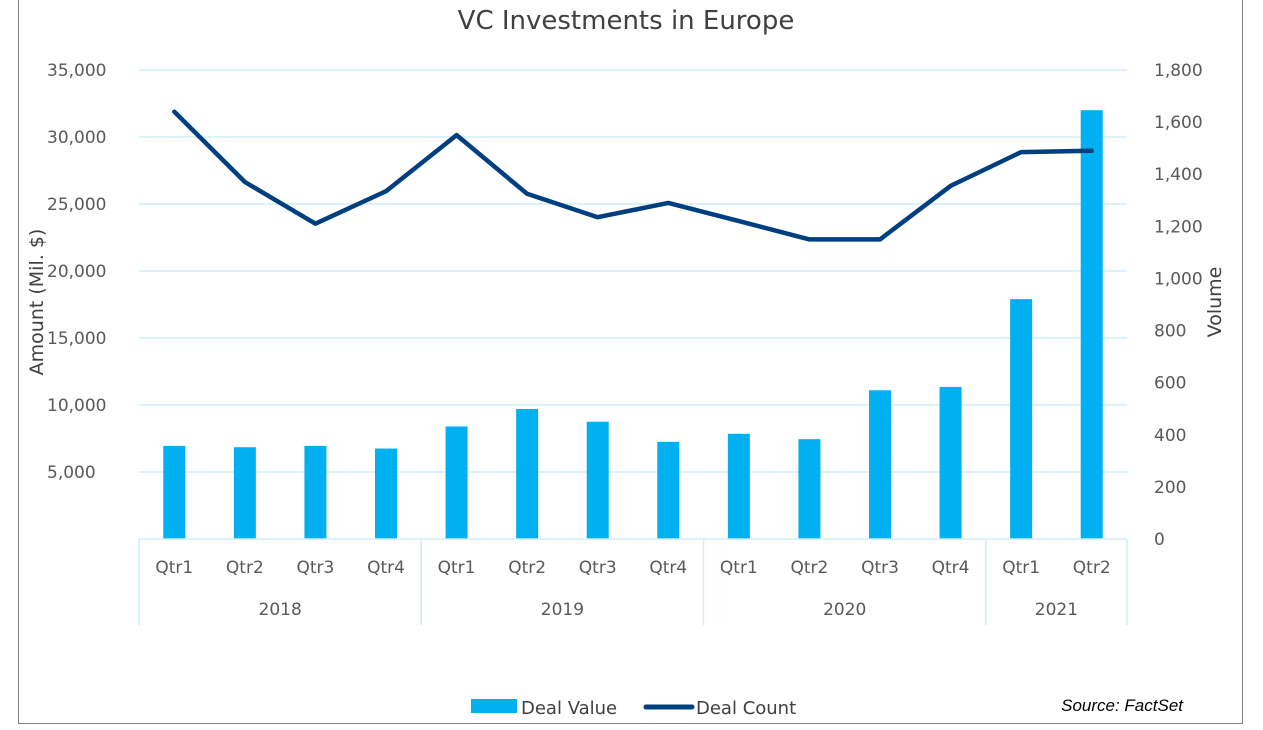 The image size is (1263, 730). Describe the element at coordinates (37, 302) in the screenshot. I see `left-axis-label: Amount (Mil. $)` at that location.